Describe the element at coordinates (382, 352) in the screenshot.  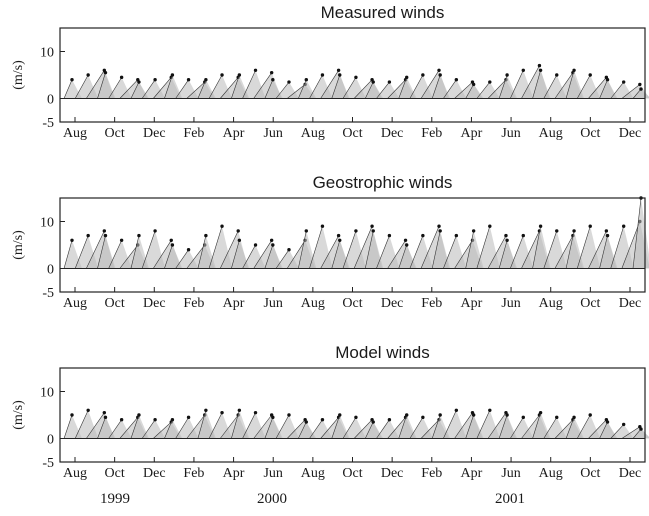
I see `panel-title: Model winds` at that location.